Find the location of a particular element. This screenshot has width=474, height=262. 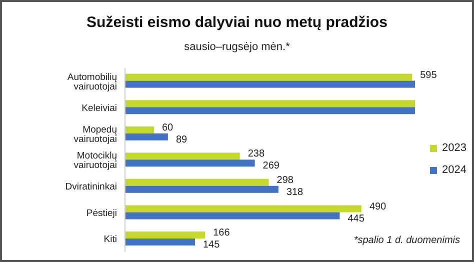

data-label: 238 is located at coordinates (256, 154).